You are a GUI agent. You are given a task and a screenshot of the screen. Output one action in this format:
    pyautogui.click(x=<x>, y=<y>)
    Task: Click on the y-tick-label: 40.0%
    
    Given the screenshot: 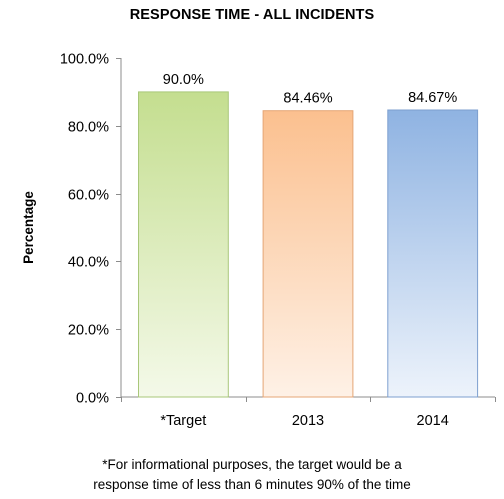 What is the action you would take?
    pyautogui.click(x=88, y=263)
    